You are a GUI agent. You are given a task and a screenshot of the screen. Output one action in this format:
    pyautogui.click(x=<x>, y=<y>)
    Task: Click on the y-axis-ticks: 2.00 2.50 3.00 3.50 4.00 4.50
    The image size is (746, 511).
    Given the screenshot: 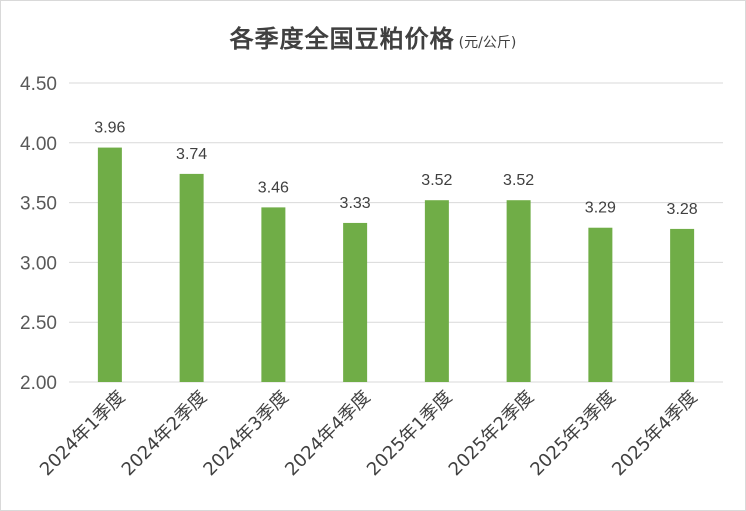 What is the action you would take?
    pyautogui.click(x=38, y=234)
    